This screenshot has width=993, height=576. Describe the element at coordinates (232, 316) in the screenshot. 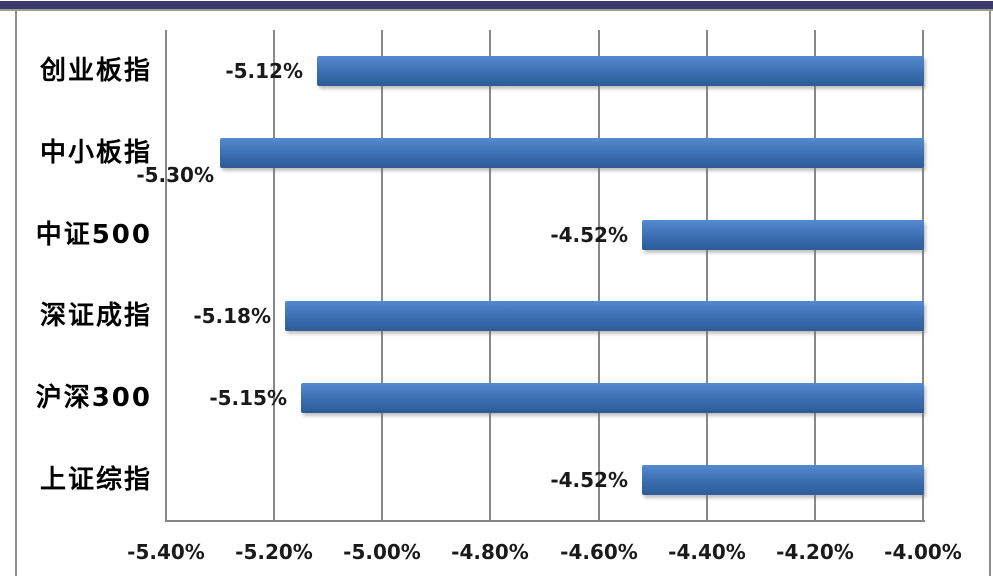

I see `data-label: -5.18%` at that location.